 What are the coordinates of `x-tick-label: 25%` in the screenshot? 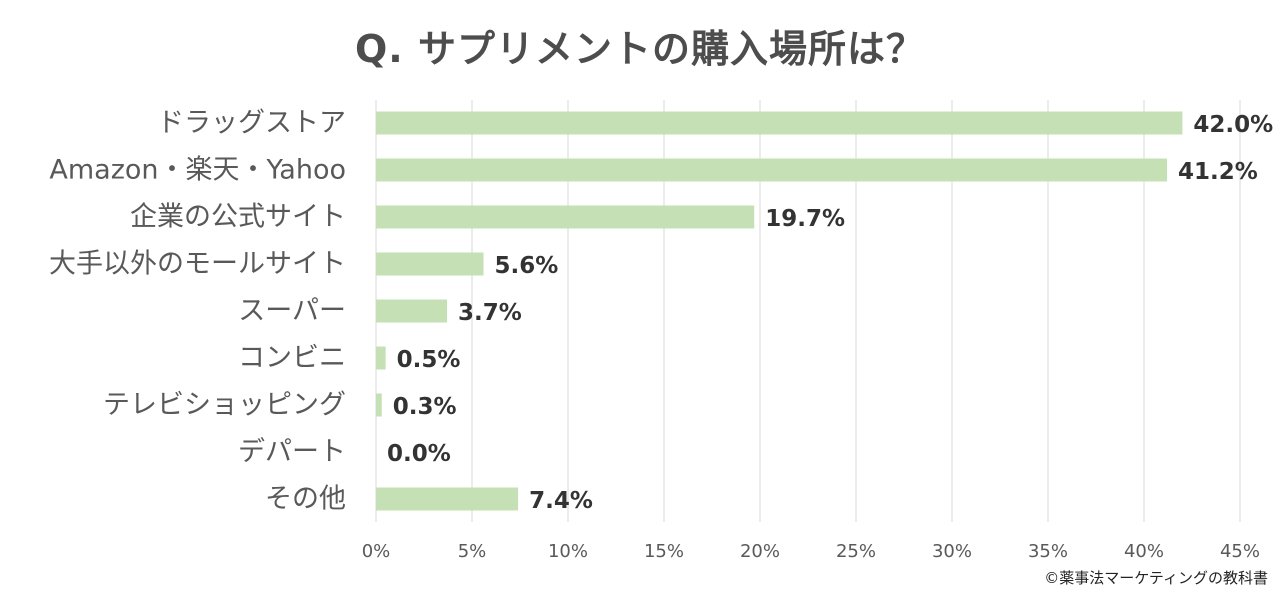 It's located at (856, 551).